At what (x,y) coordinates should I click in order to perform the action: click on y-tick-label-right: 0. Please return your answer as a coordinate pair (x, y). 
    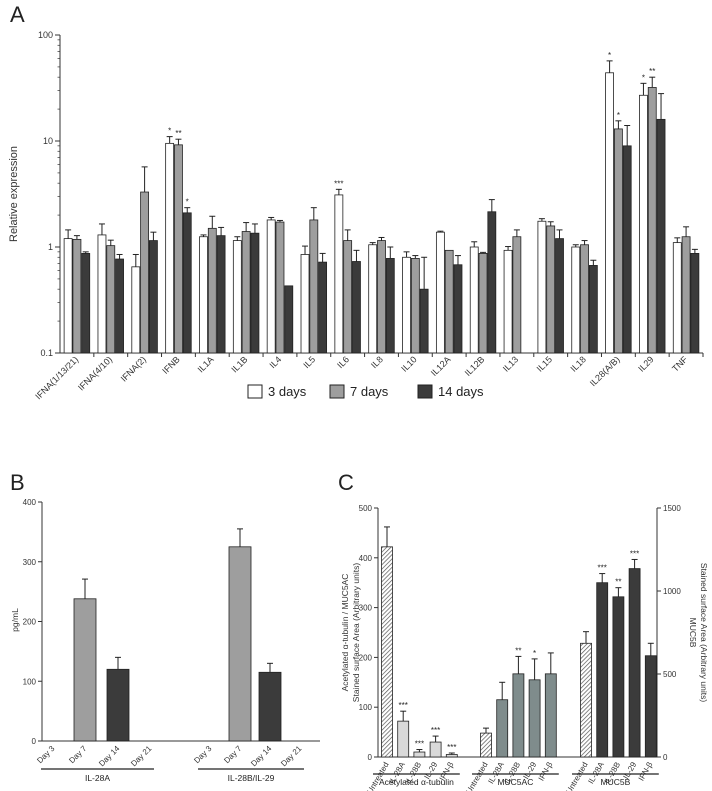
    Looking at the image, I should click on (665, 757).